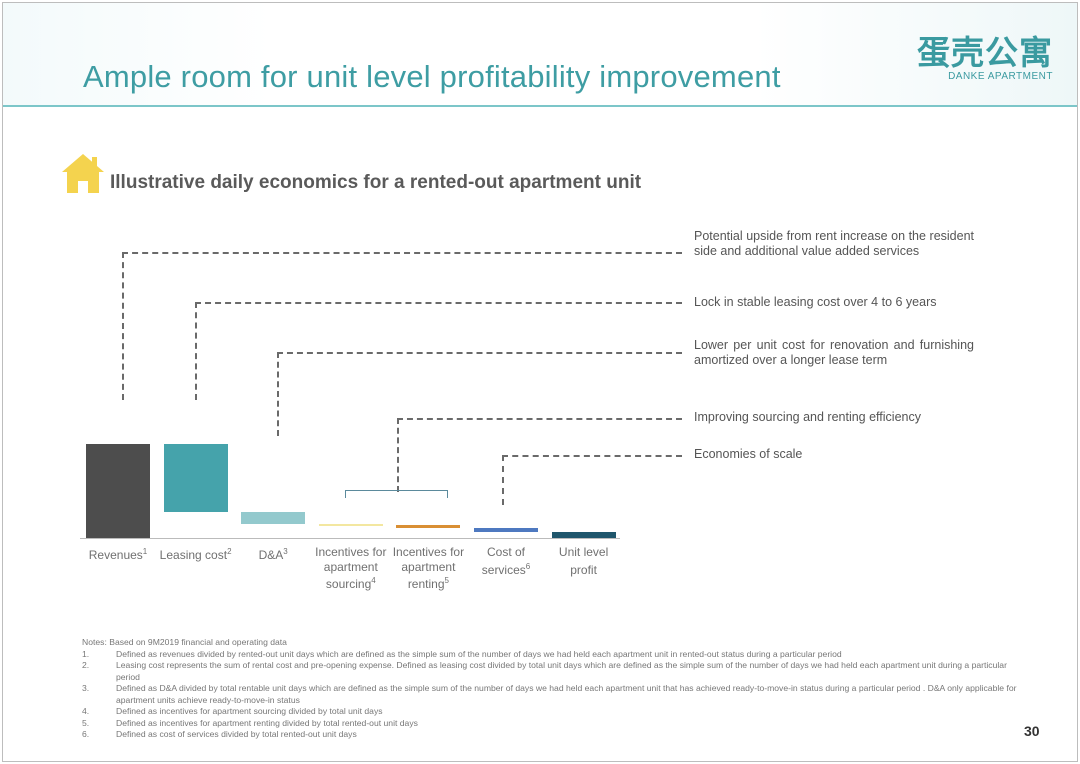 This screenshot has width=1080, height=764. I want to click on footnote-number: 6., so click(86, 734).